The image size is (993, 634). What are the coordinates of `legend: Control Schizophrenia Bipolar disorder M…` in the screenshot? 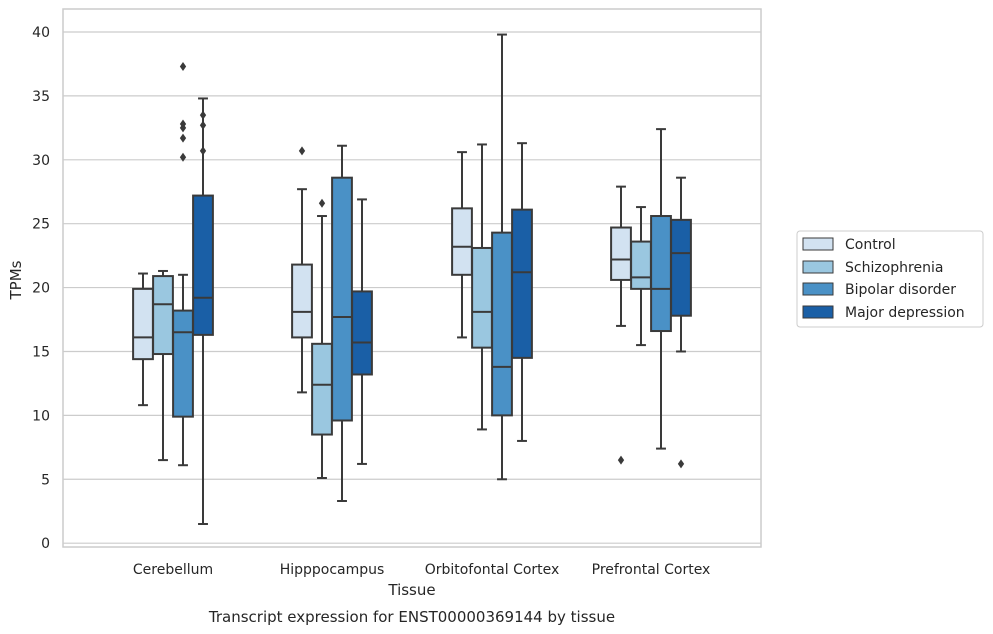 It's located at (890, 279).